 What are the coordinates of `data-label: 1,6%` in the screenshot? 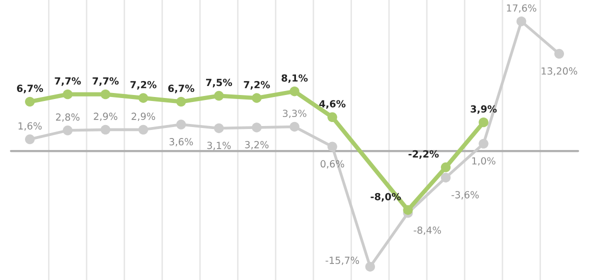 It's located at (30, 126).